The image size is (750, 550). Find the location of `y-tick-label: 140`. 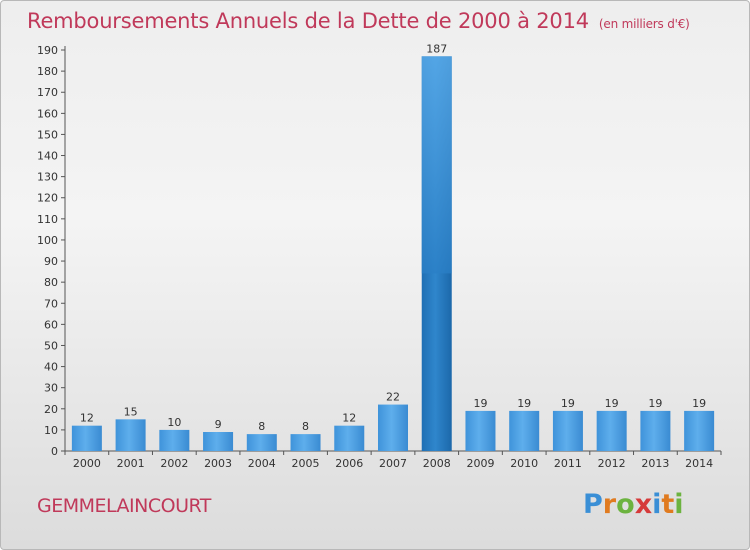

y-tick-label: 140 is located at coordinates (47, 156).